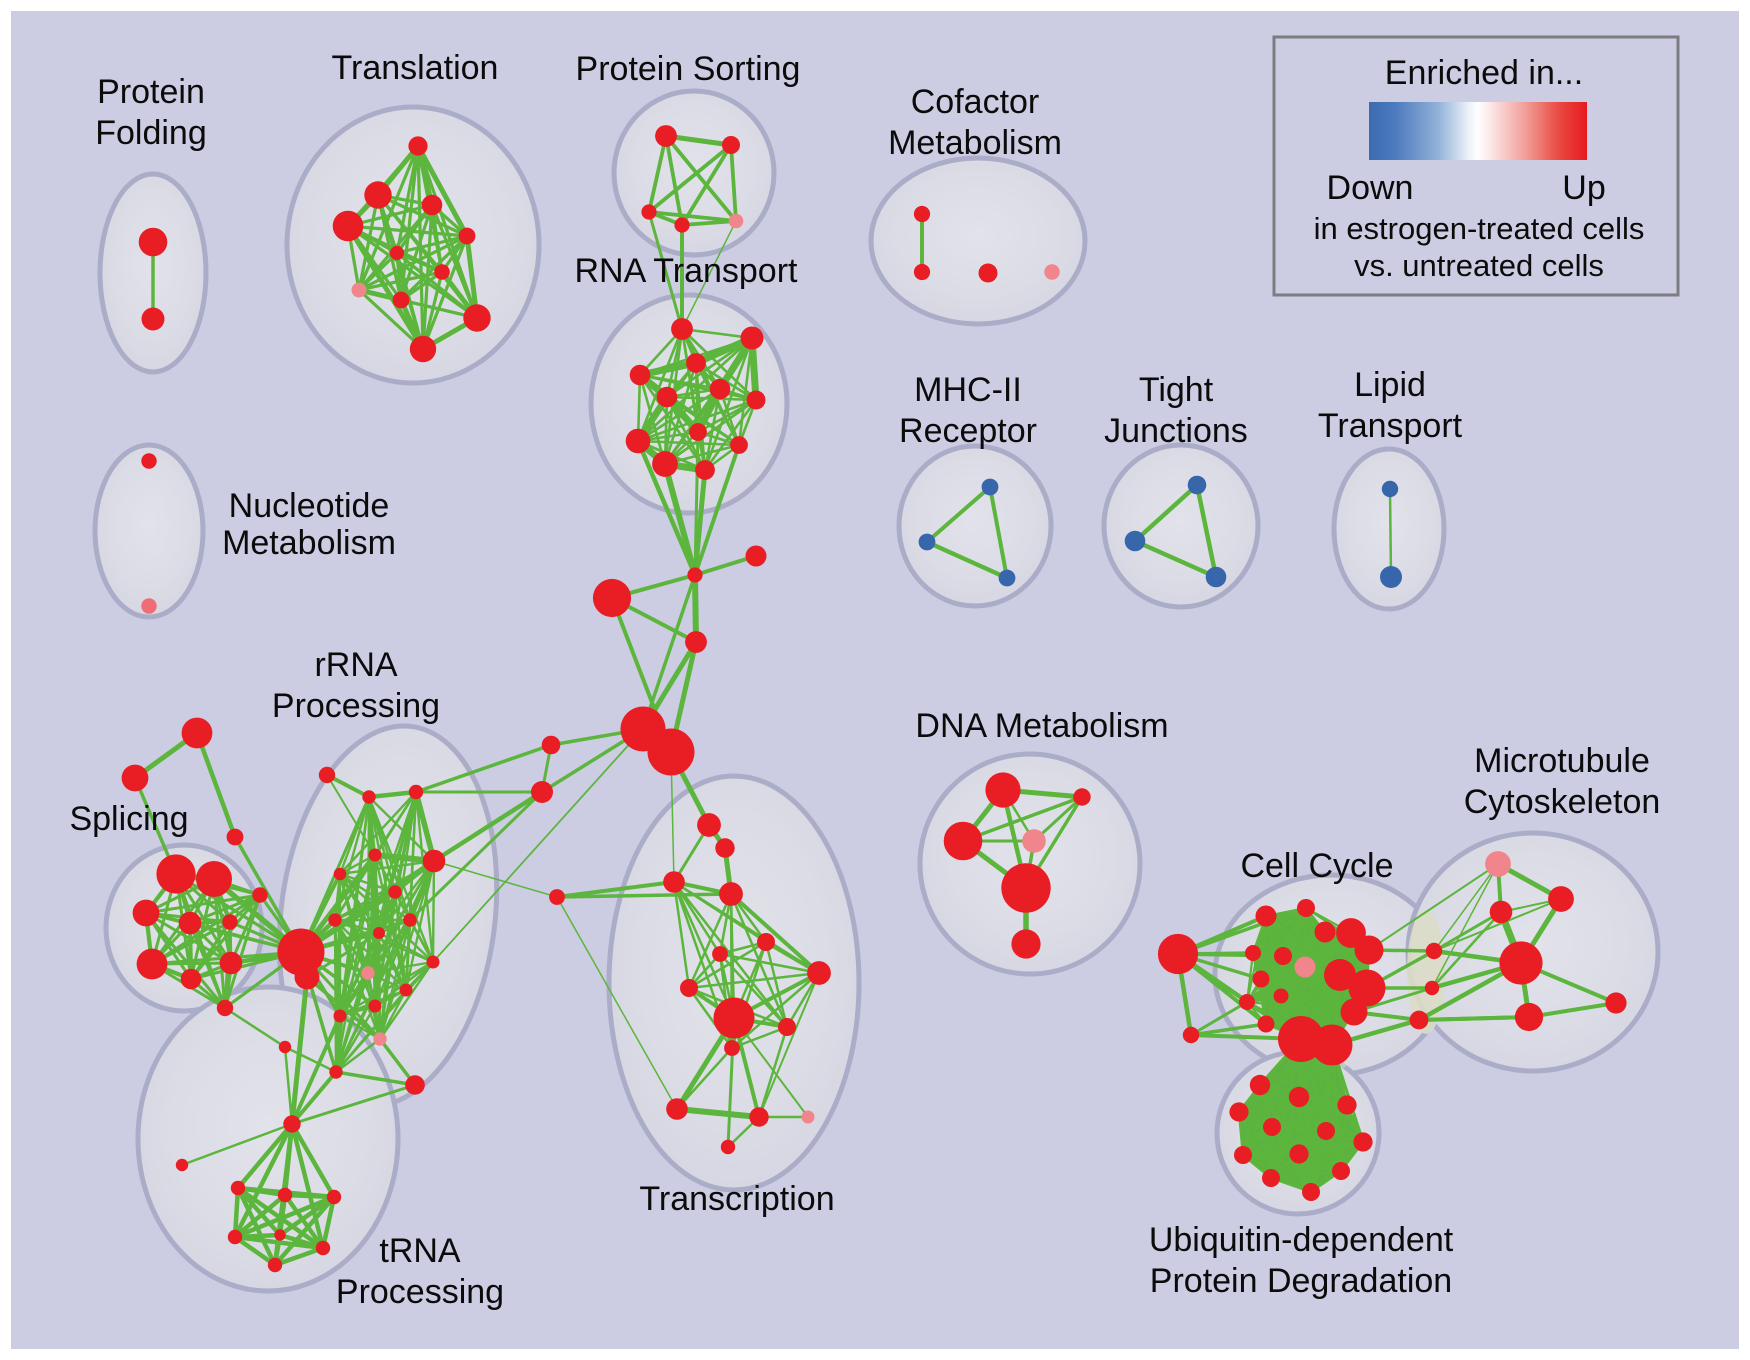 The width and height of the screenshot is (1750, 1360). What do you see at coordinates (355, 665) in the screenshot?
I see `svg-text: rRNA` at bounding box center [355, 665].